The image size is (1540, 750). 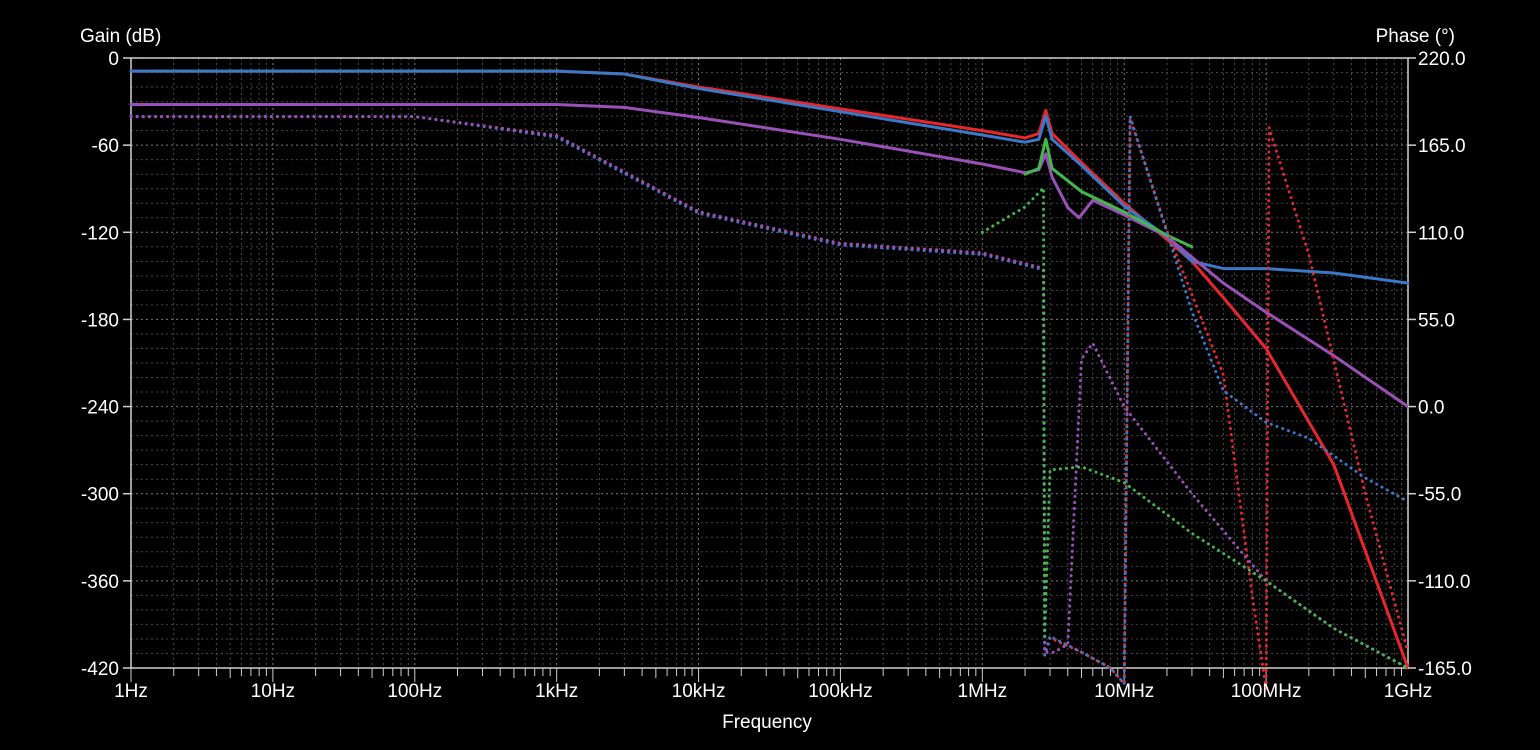 I want to click on x-tick-label: 10kHz, so click(x=699, y=691).